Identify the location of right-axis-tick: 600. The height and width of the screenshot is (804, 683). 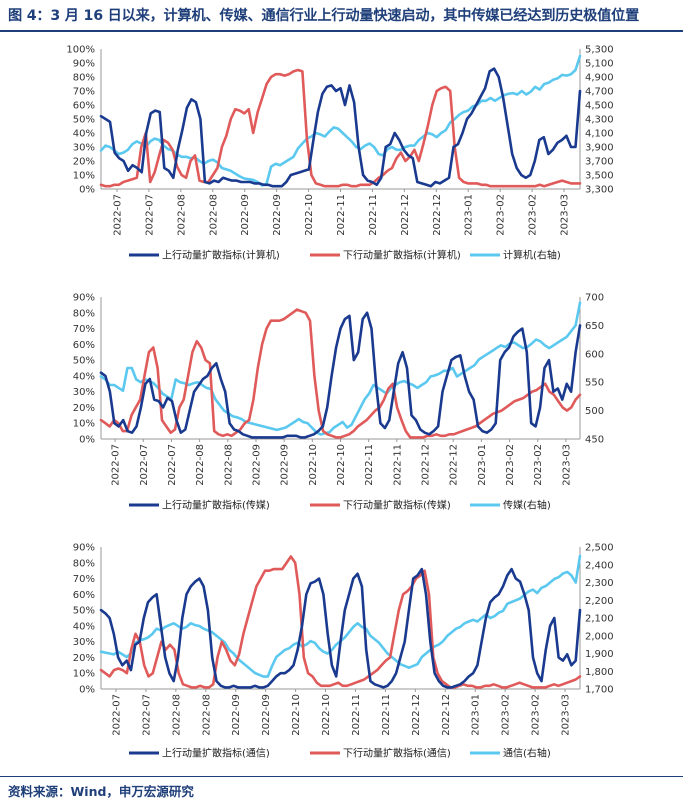
(594, 354).